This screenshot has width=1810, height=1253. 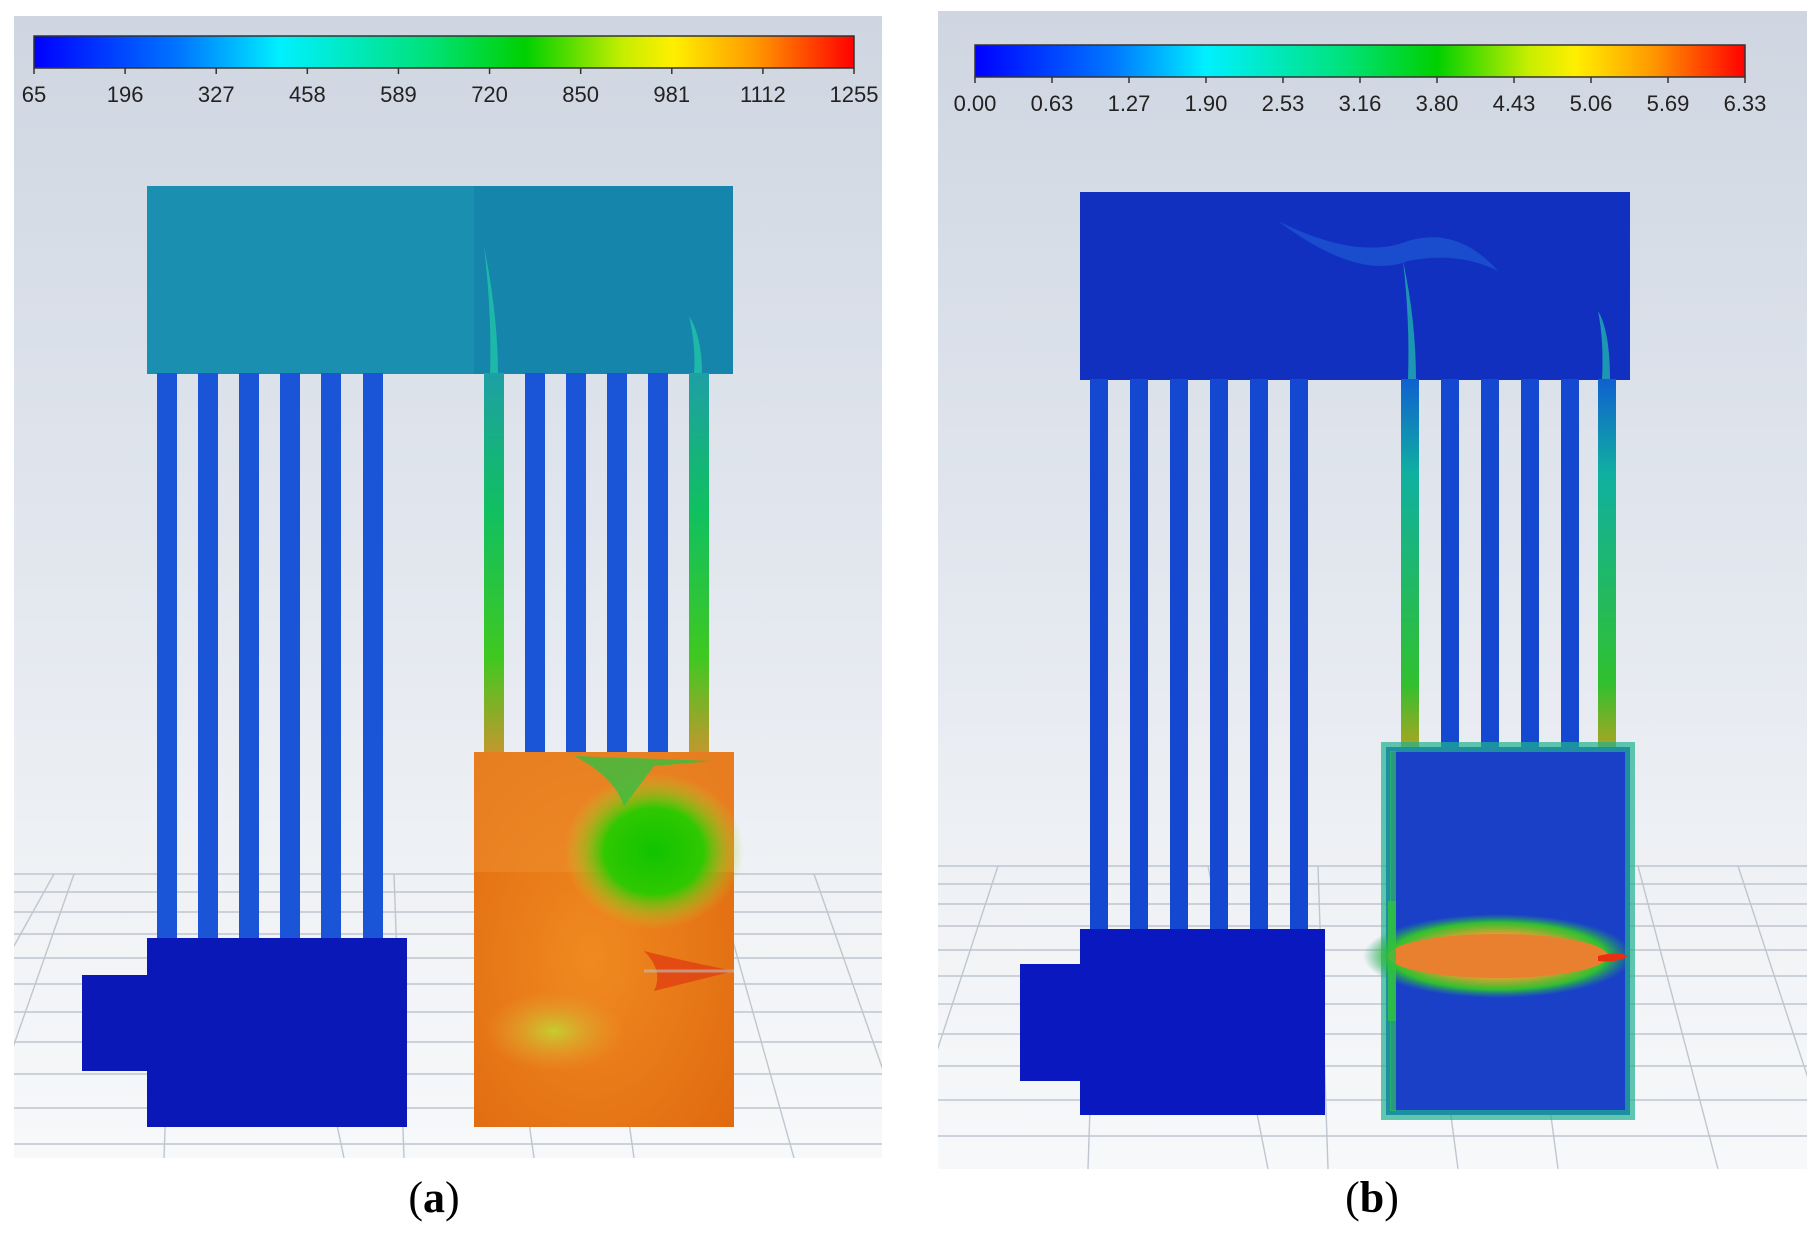 I want to click on panel-a-combustion-chamber, so click(x=609, y=939).